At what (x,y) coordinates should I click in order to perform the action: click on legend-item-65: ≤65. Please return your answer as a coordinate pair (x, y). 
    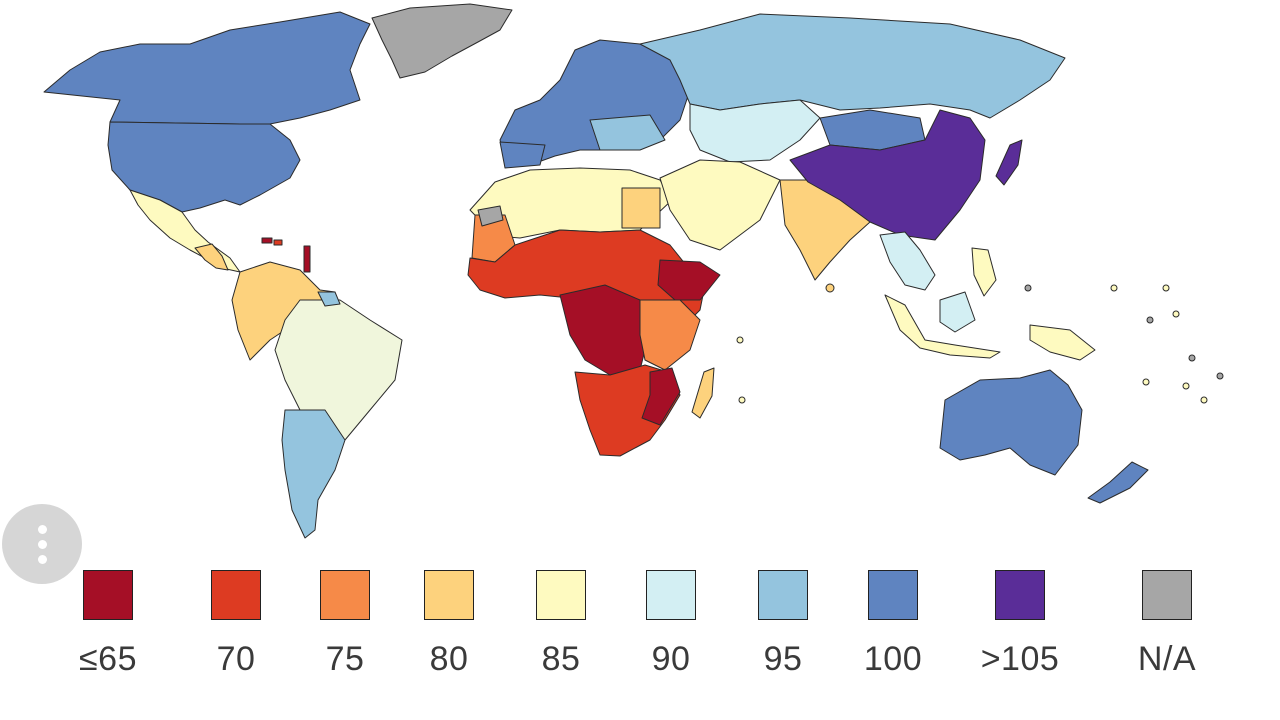
    Looking at the image, I should click on (108, 623).